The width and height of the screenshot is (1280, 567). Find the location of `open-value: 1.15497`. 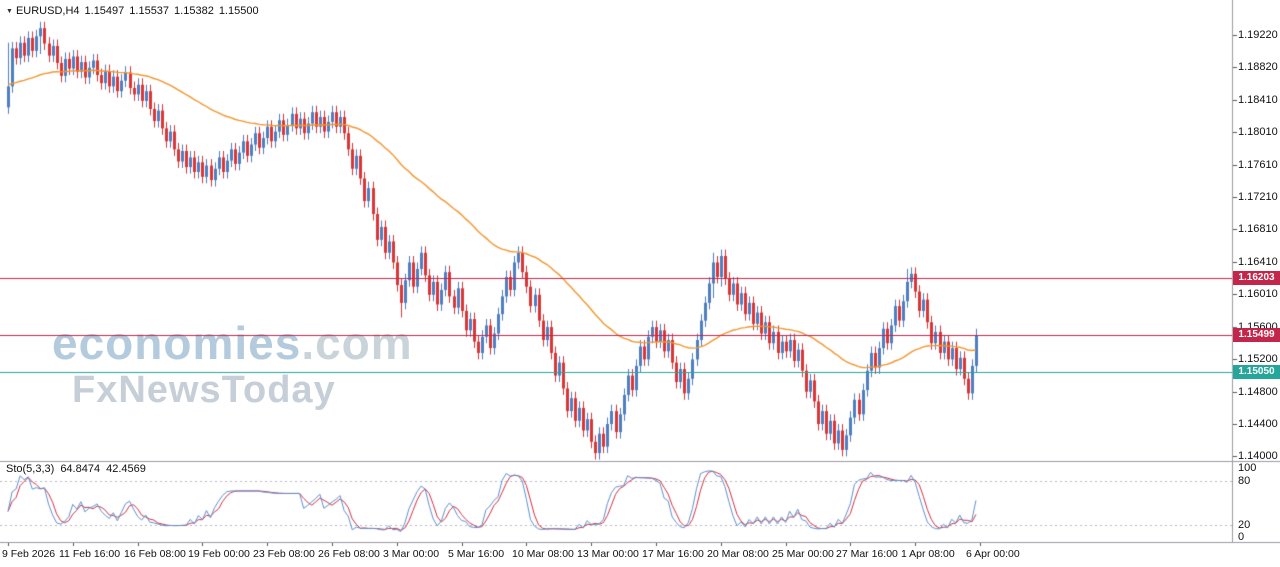

open-value: 1.15497 is located at coordinates (104, 11).